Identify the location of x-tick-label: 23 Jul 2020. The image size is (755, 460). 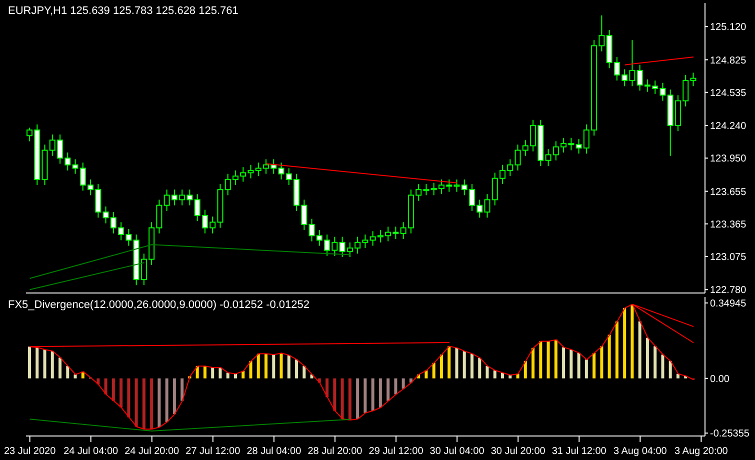
(30, 451).